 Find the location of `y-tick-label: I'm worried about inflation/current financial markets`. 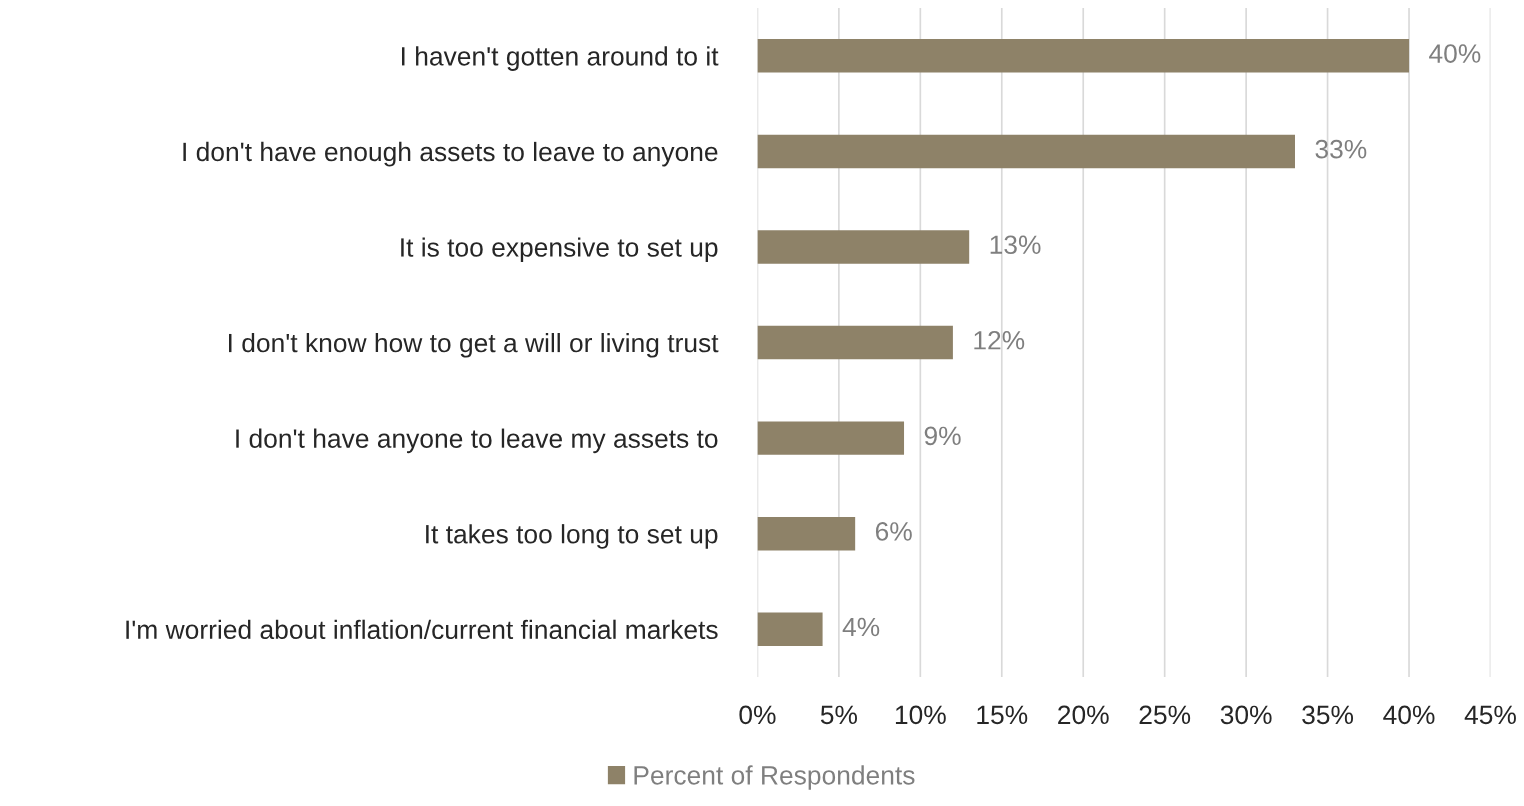

y-tick-label: I'm worried about inflation/current financial markets is located at coordinates (422, 629).